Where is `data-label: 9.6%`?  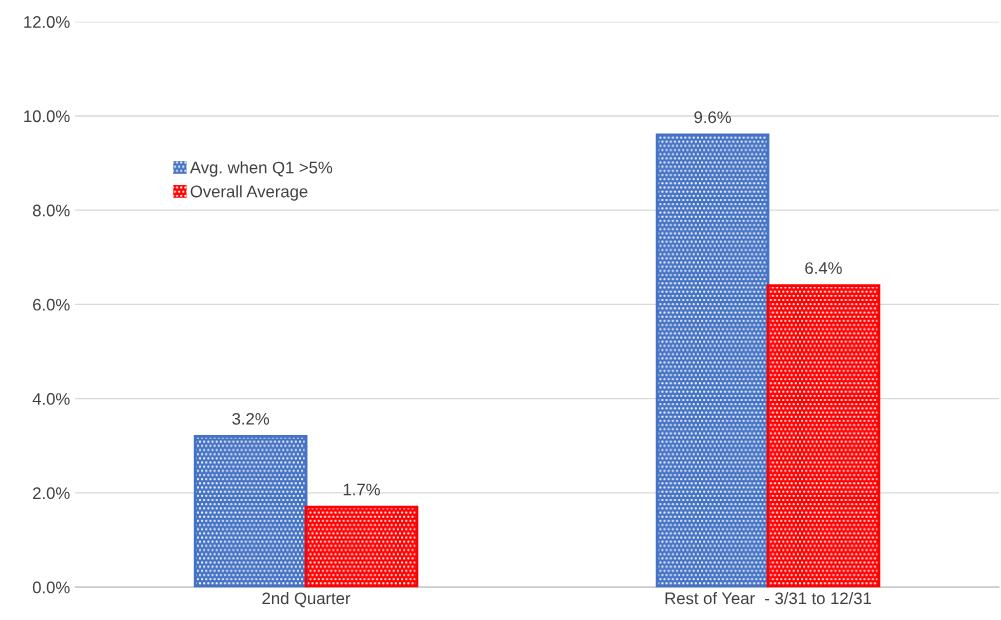 data-label: 9.6% is located at coordinates (712, 117).